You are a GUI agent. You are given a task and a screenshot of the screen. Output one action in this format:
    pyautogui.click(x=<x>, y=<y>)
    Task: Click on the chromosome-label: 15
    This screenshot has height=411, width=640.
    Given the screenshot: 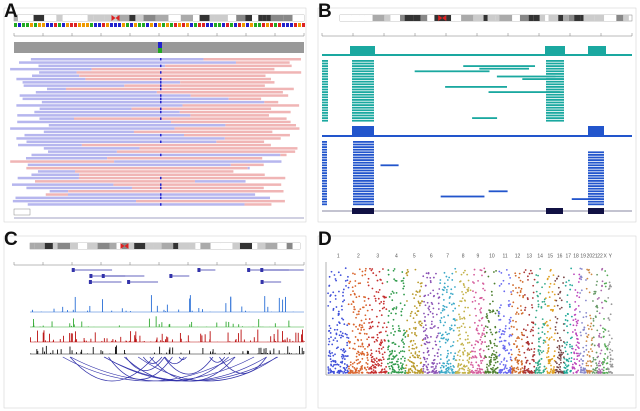 What is the action you would take?
    pyautogui.click(x=550, y=256)
    